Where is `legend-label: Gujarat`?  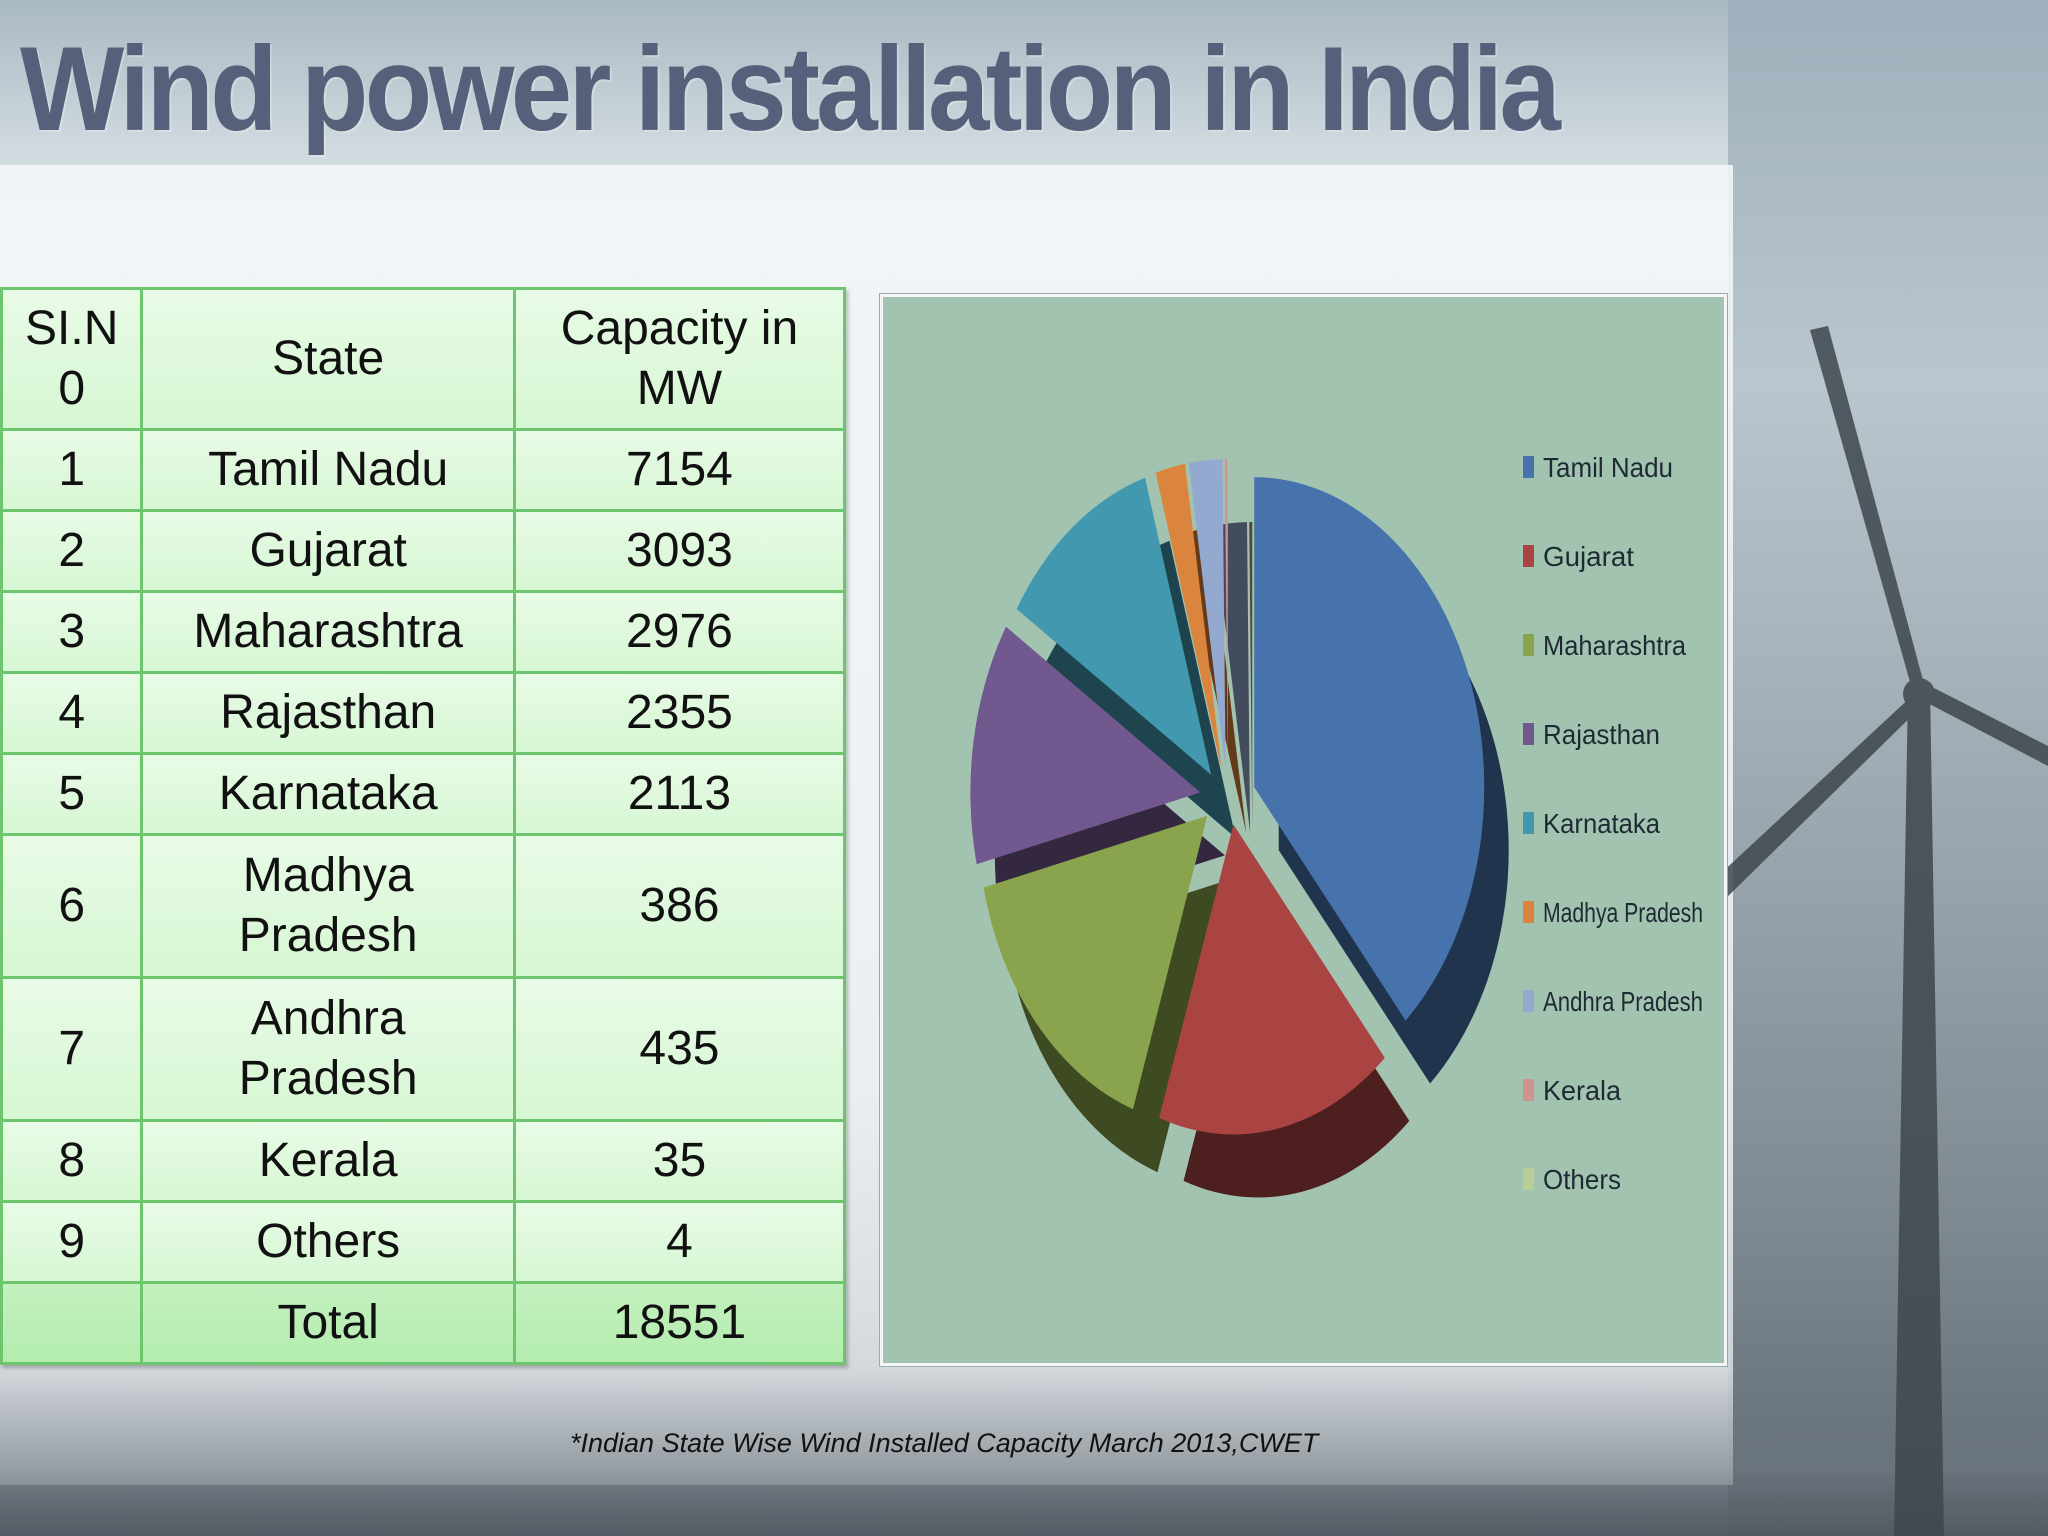
legend-label: Gujarat is located at coordinates (1588, 556).